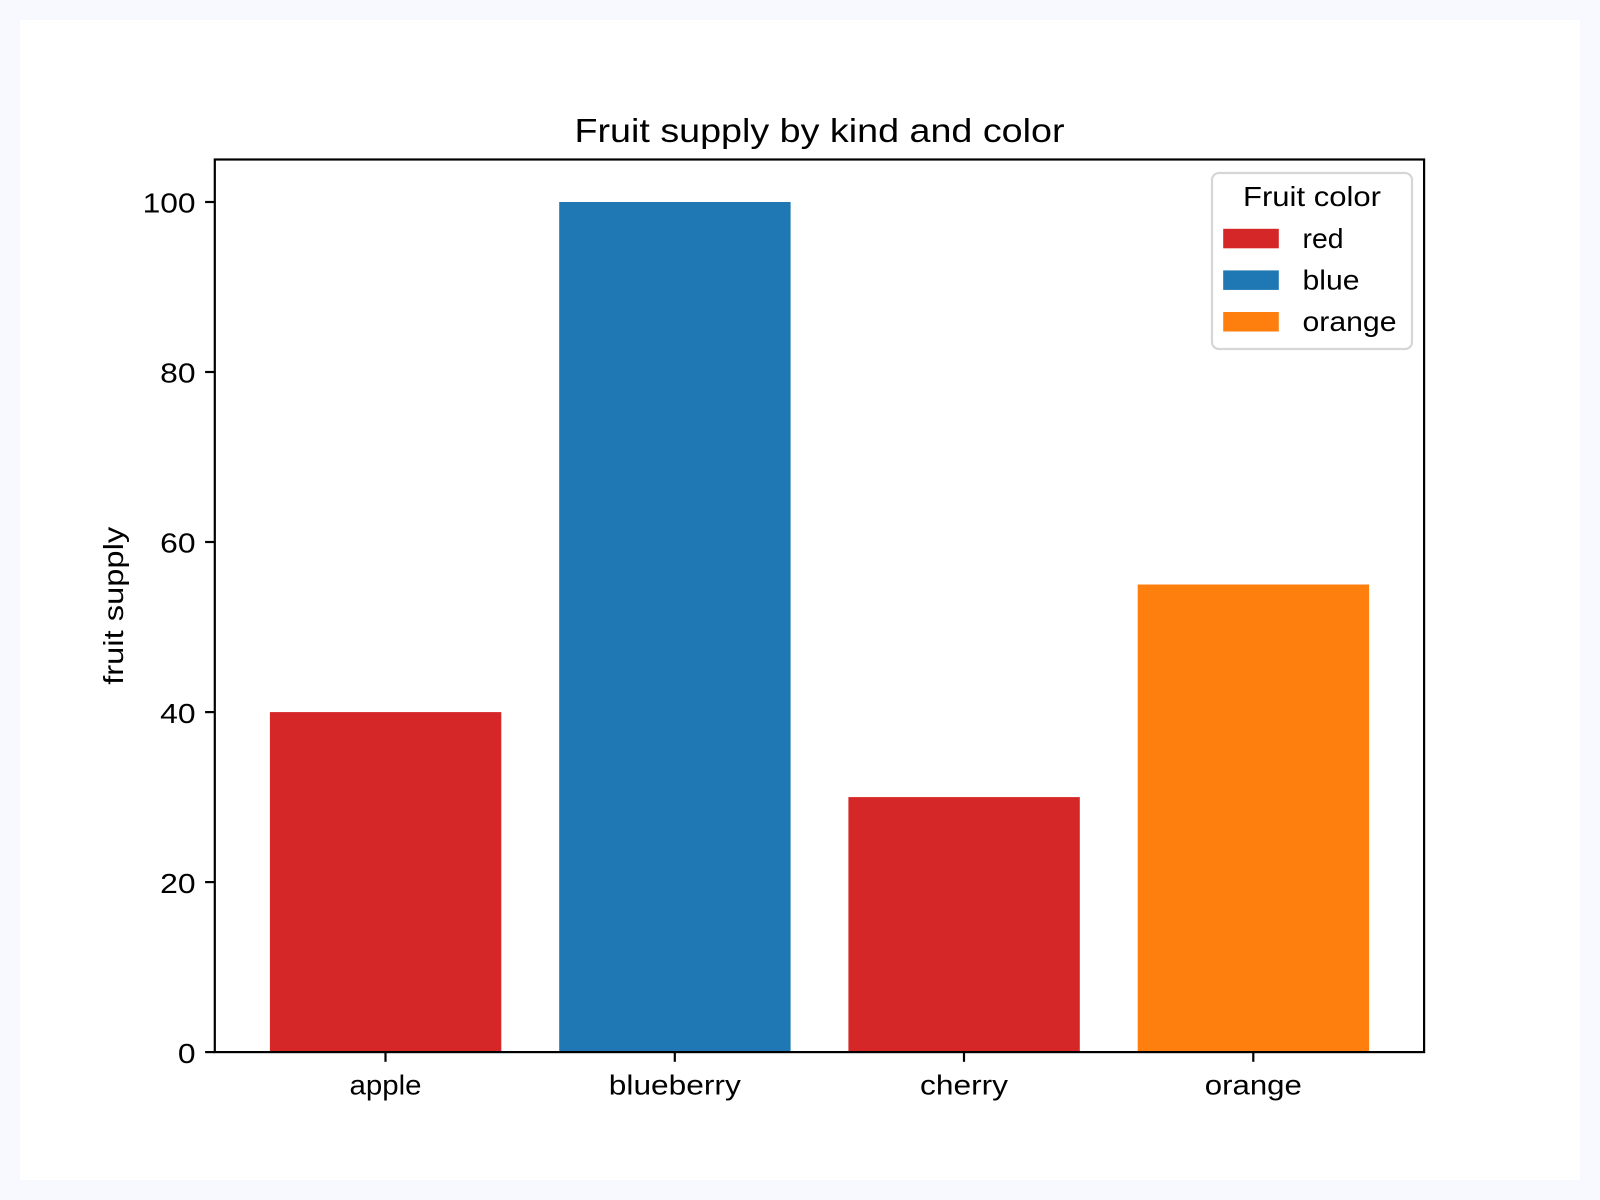  Describe the element at coordinates (1323, 238) in the screenshot. I see `svg-text: red` at that location.